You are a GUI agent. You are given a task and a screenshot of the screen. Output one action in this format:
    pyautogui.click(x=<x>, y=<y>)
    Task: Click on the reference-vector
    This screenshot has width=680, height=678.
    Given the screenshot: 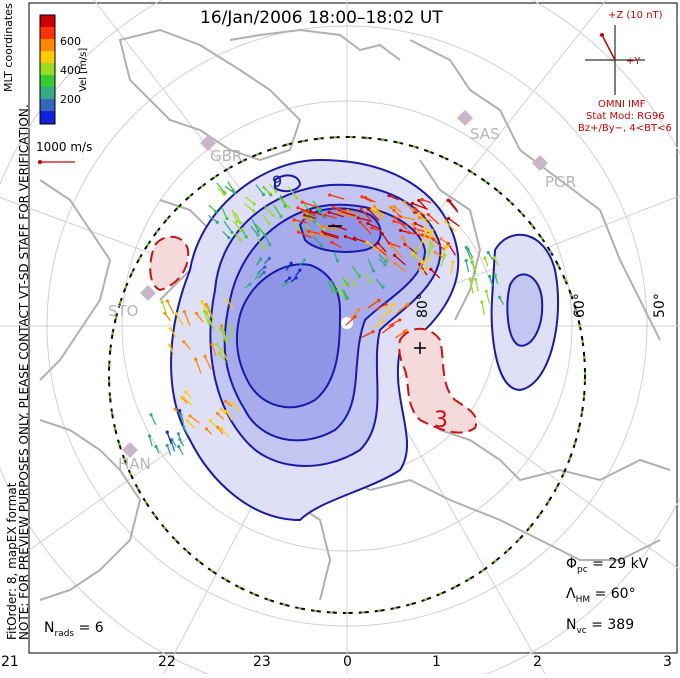 What is the action you would take?
    pyautogui.click(x=56, y=162)
    